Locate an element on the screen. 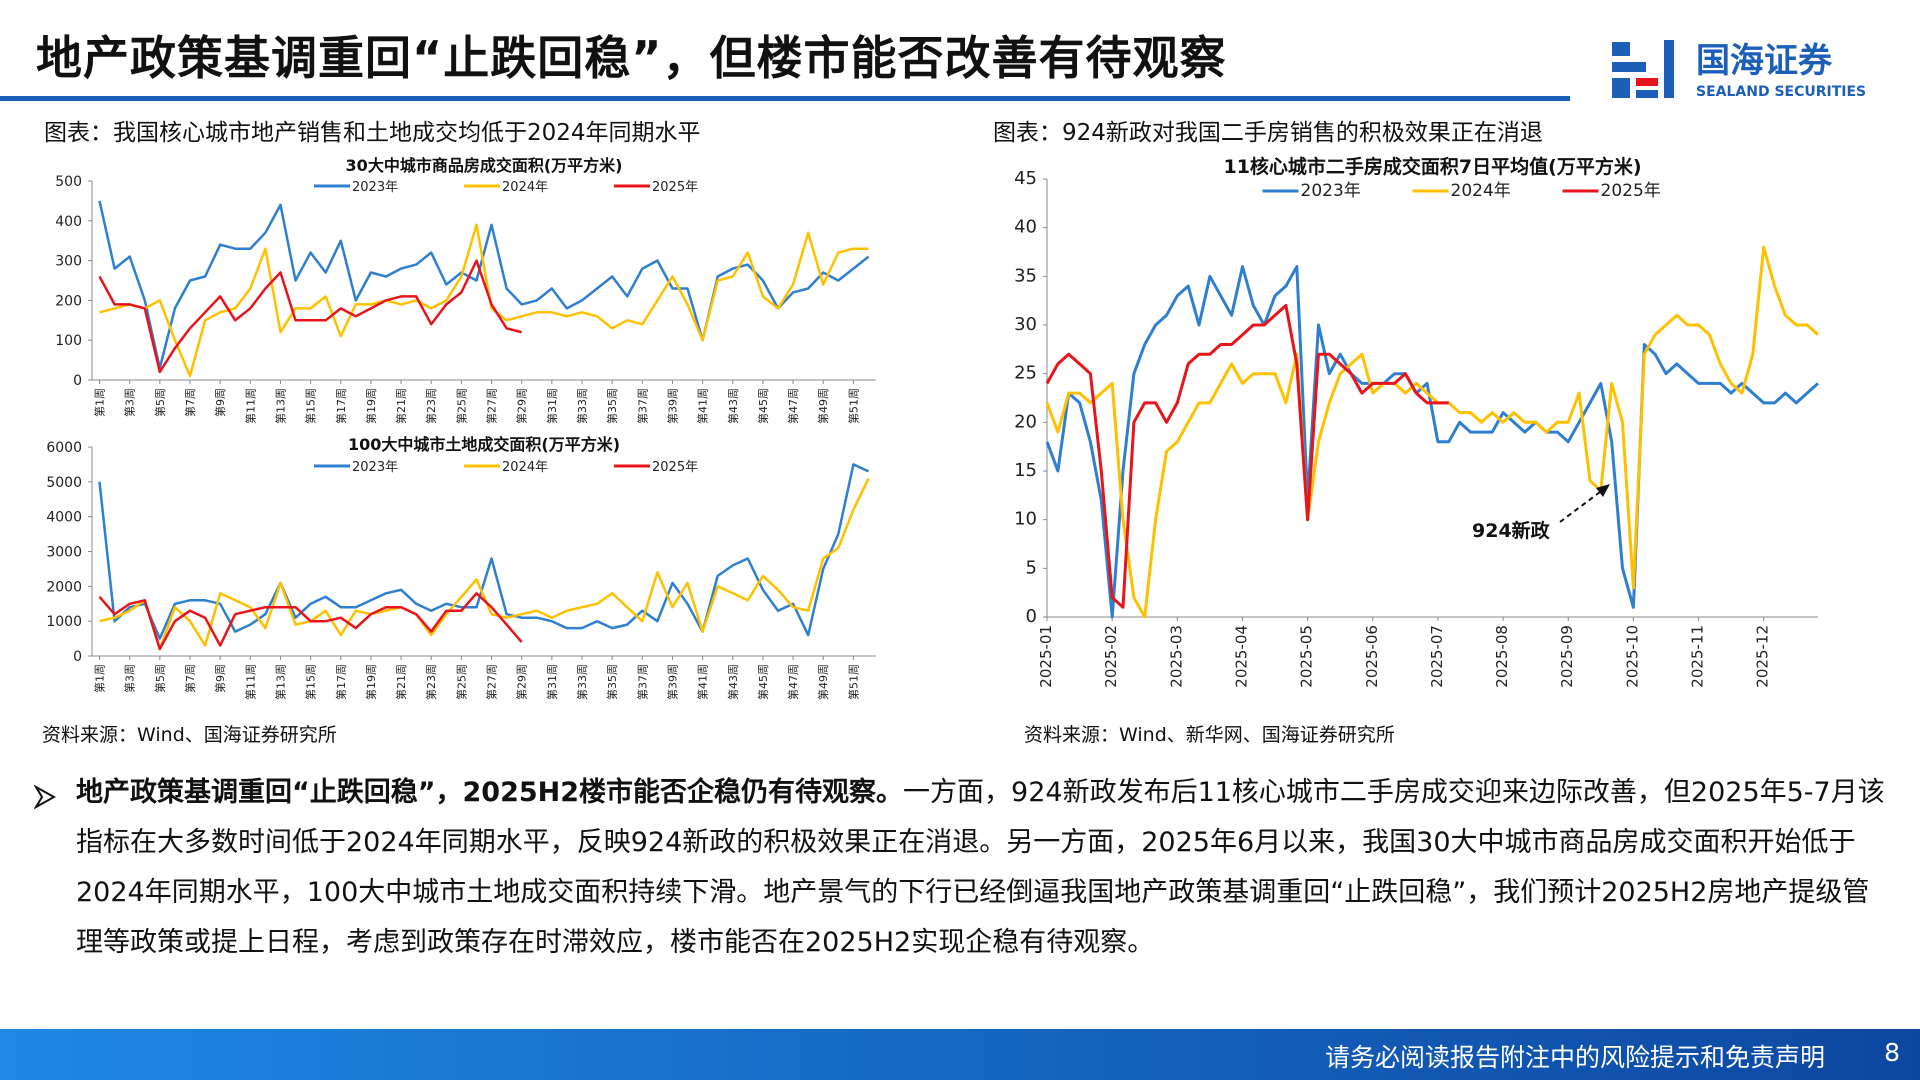 The width and height of the screenshot is (1920, 1080). x-tick-label: 第35周 is located at coordinates (612, 682).